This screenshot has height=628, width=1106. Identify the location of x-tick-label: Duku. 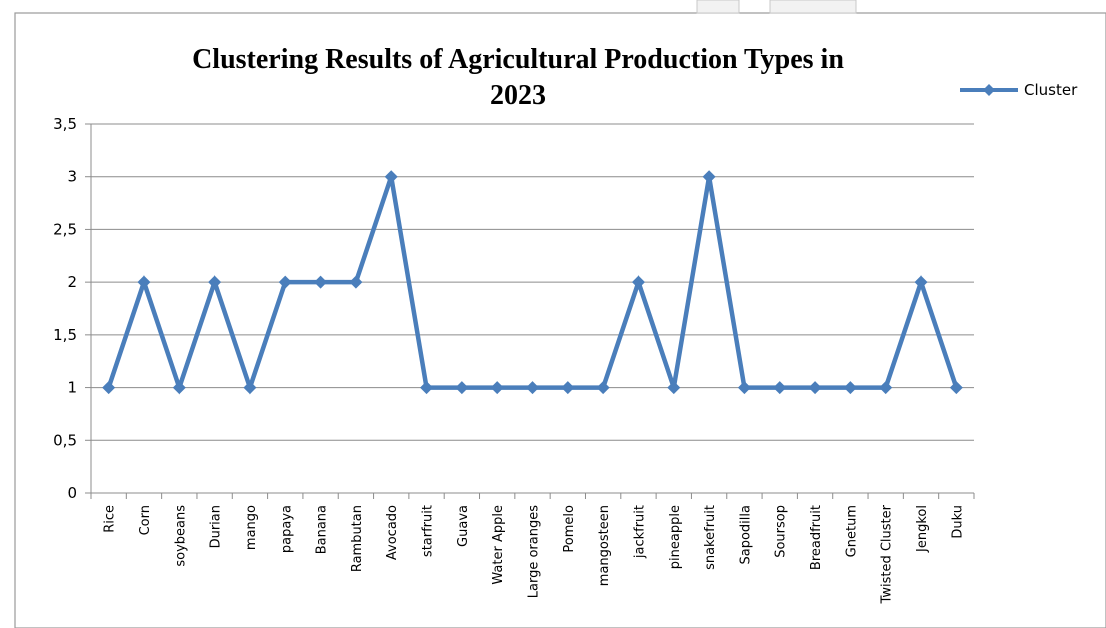
(957, 522).